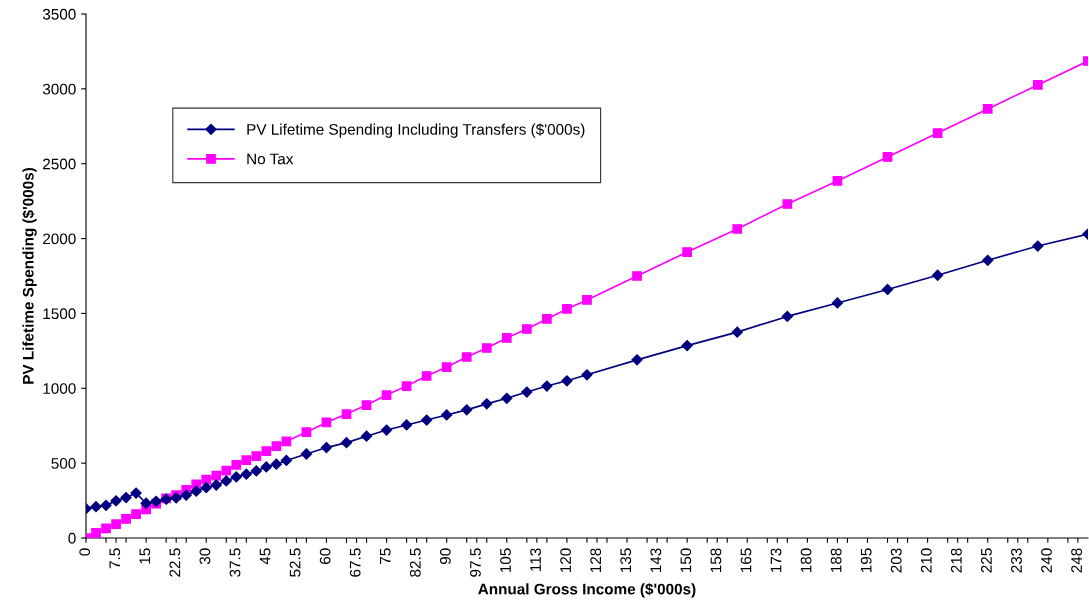  Describe the element at coordinates (776, 560) in the screenshot. I see `x-tick-label: 173` at that location.